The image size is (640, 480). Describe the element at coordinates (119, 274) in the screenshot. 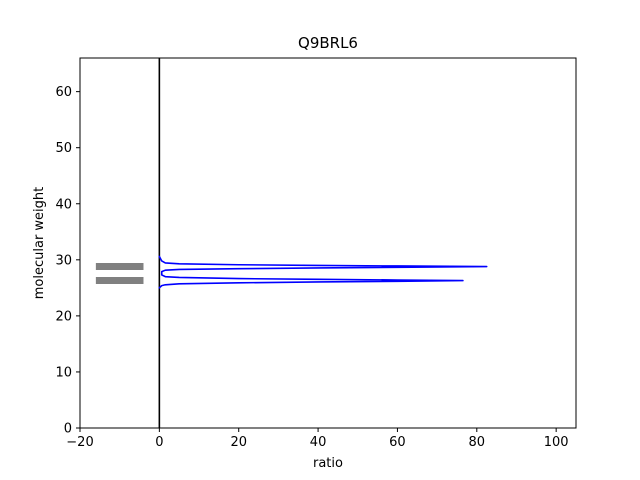

I see `gel-bands` at that location.